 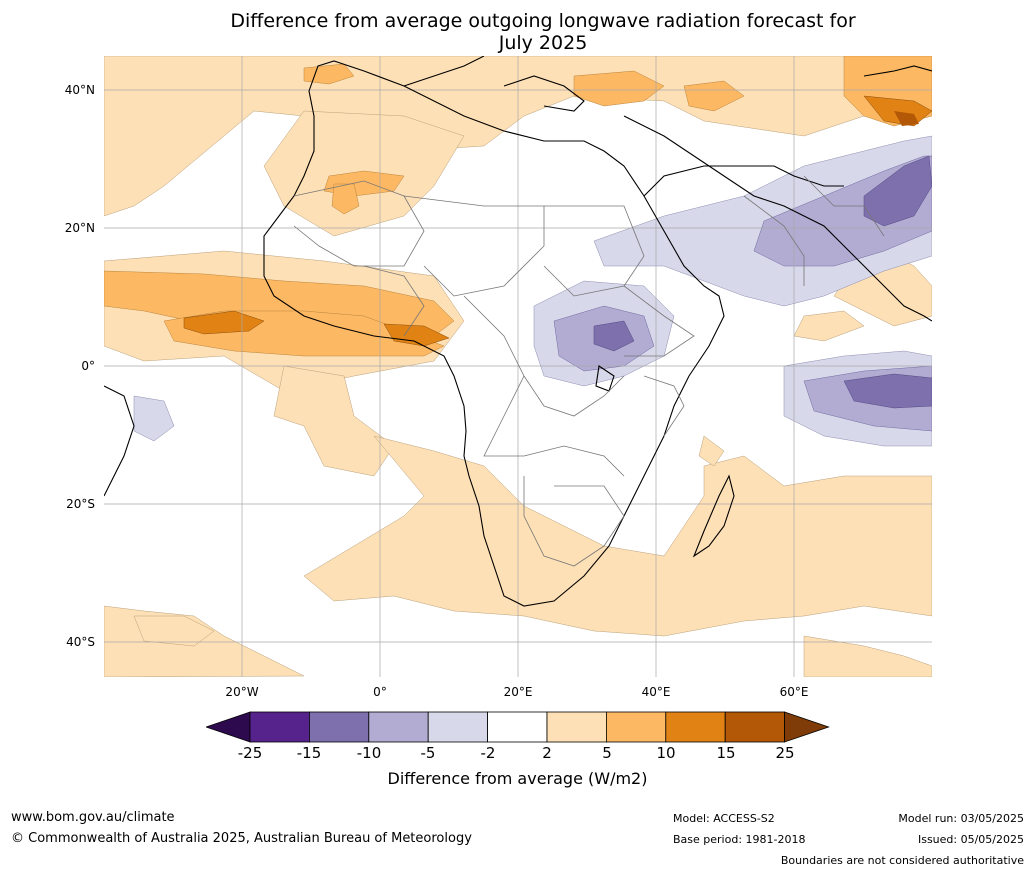 What do you see at coordinates (547, 753) in the screenshot?
I see `colorbar-tick: 2` at bounding box center [547, 753].